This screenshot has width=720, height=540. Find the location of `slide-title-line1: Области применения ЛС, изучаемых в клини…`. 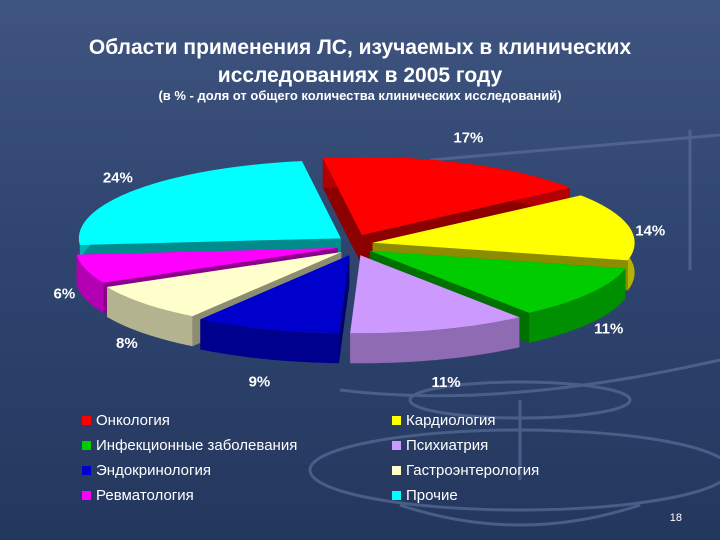

slide-title-line1: Области применения ЛС, изучаемых в клини… is located at coordinates (360, 47).